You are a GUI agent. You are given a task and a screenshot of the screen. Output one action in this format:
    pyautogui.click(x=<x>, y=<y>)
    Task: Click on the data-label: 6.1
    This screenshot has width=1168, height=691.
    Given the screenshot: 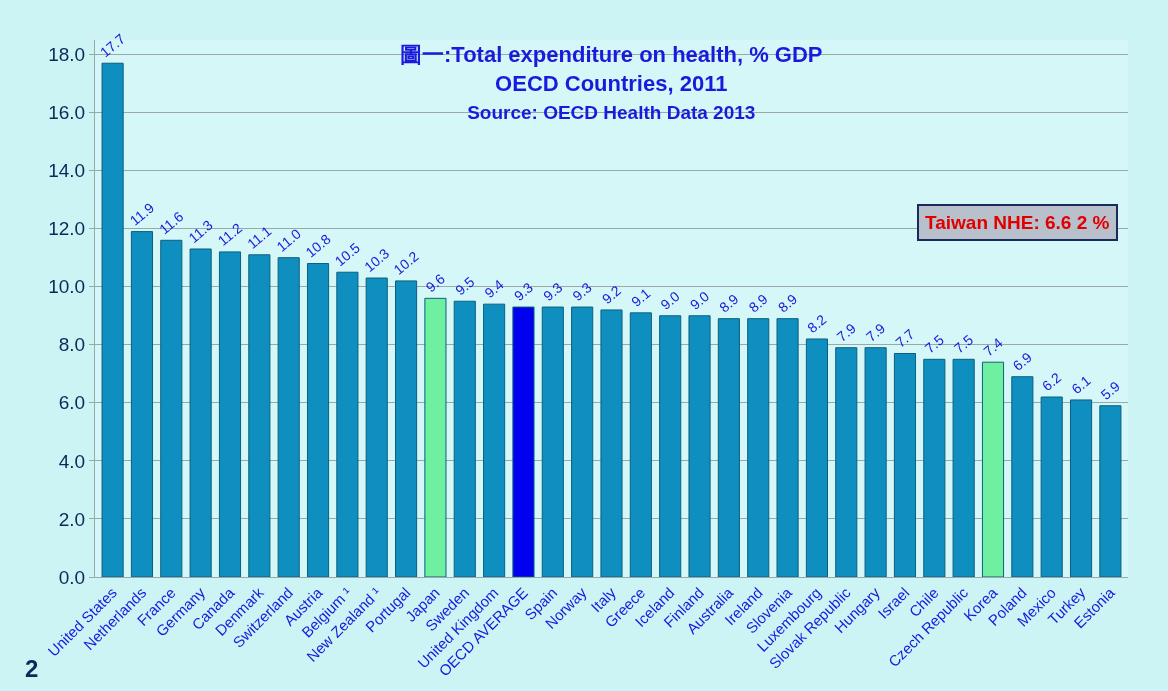 What is the action you would take?
    pyautogui.click(x=1081, y=384)
    